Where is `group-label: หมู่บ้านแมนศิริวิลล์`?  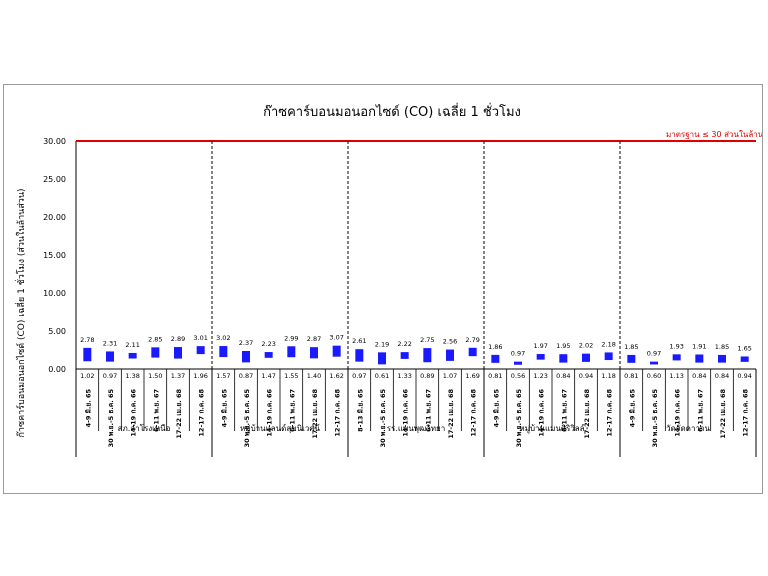
group-label: หมู่บ้านแมนศิริวิลล์ is located at coordinates (551, 428).